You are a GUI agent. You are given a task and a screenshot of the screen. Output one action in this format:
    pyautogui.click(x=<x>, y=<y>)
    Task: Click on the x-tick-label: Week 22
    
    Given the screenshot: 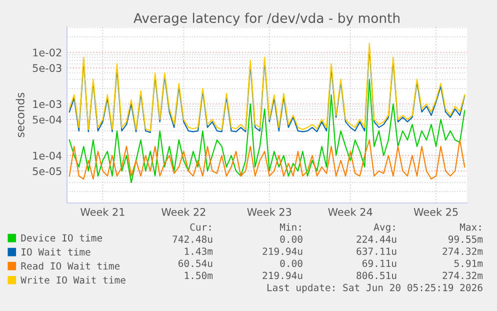 What is the action you would take?
    pyautogui.click(x=183, y=212)
    